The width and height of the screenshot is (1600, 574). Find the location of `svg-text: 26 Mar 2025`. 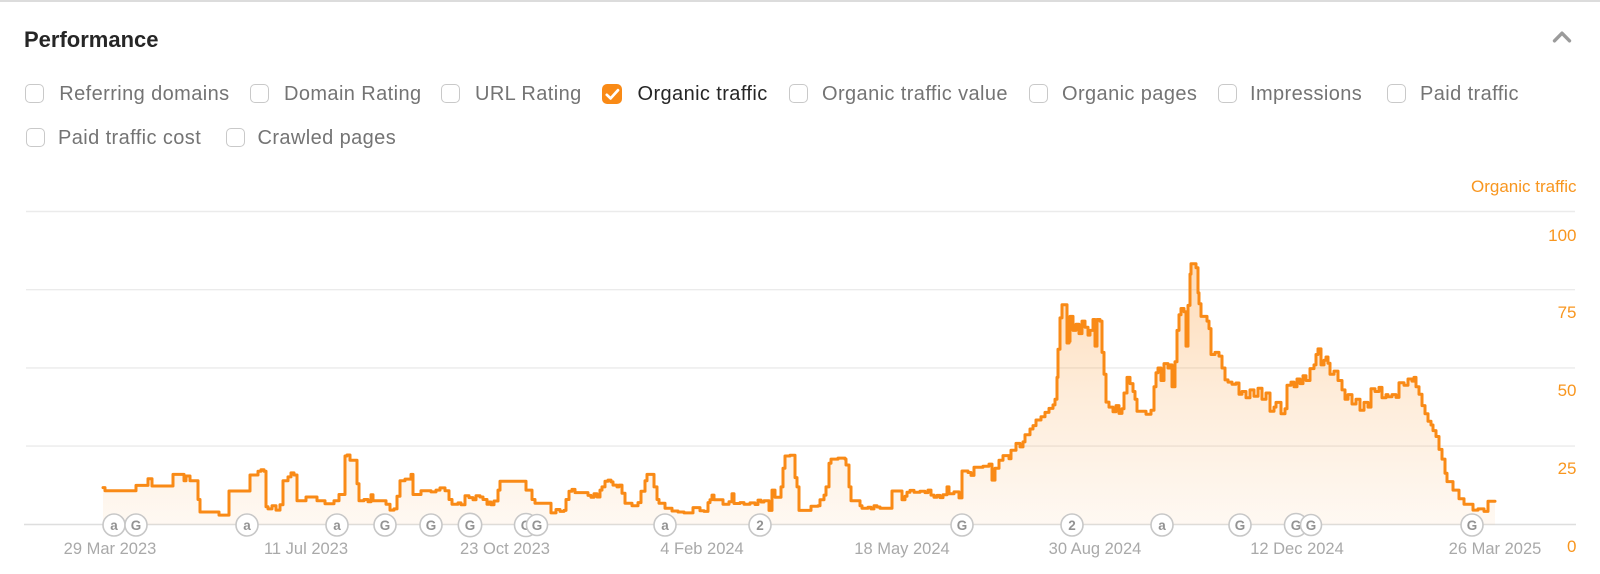

svg-text: 26 Mar 2025 is located at coordinates (1495, 549).